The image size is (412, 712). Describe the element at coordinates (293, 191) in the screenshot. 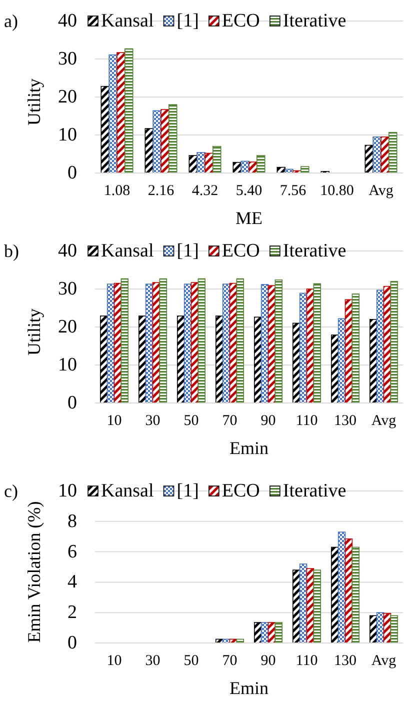

I see `x-tick-label: 7.56` at that location.